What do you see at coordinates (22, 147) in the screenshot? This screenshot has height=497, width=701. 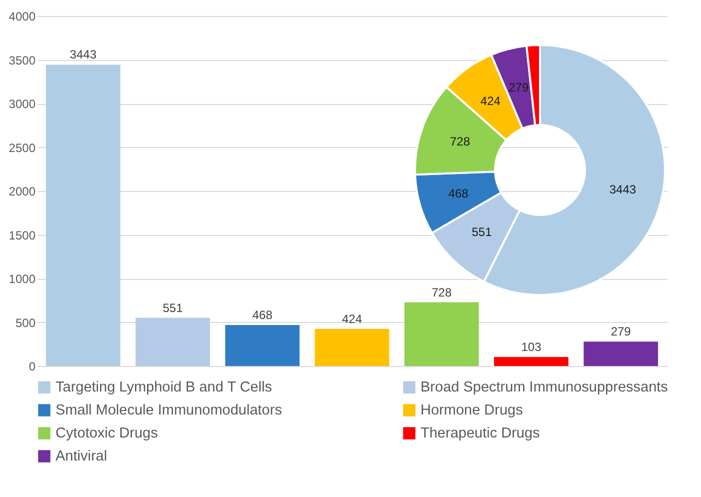 I see `y-tick-label: 2500` at bounding box center [22, 147].